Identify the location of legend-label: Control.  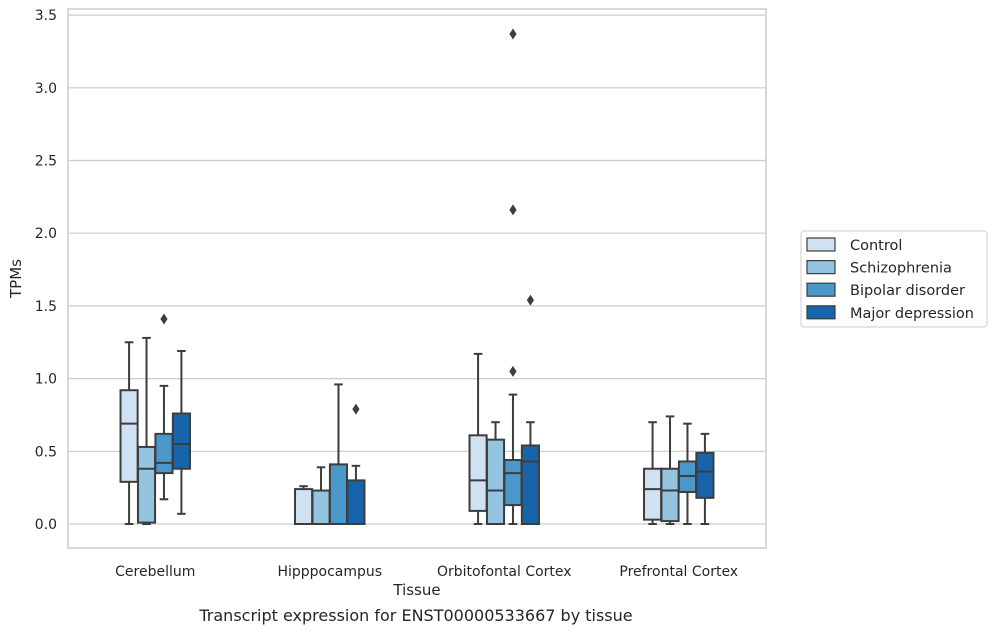
(876, 246).